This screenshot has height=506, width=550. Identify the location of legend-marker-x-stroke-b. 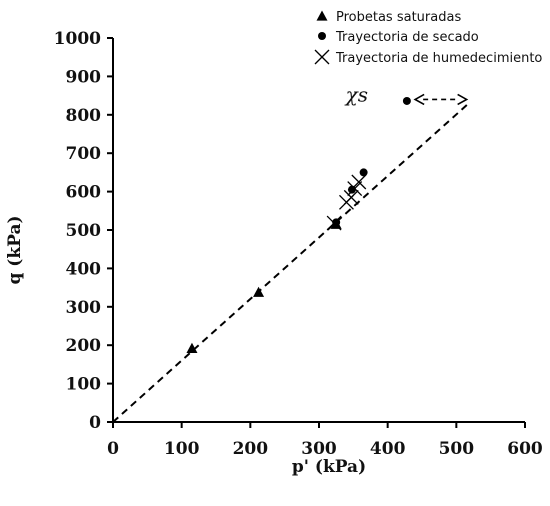
(322, 57).